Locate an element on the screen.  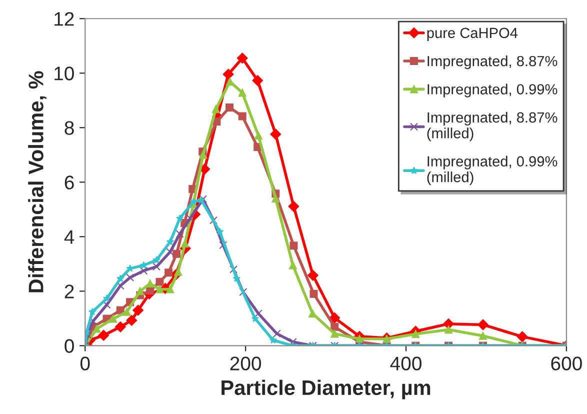
y-tick-label: 8 is located at coordinates (69, 128).